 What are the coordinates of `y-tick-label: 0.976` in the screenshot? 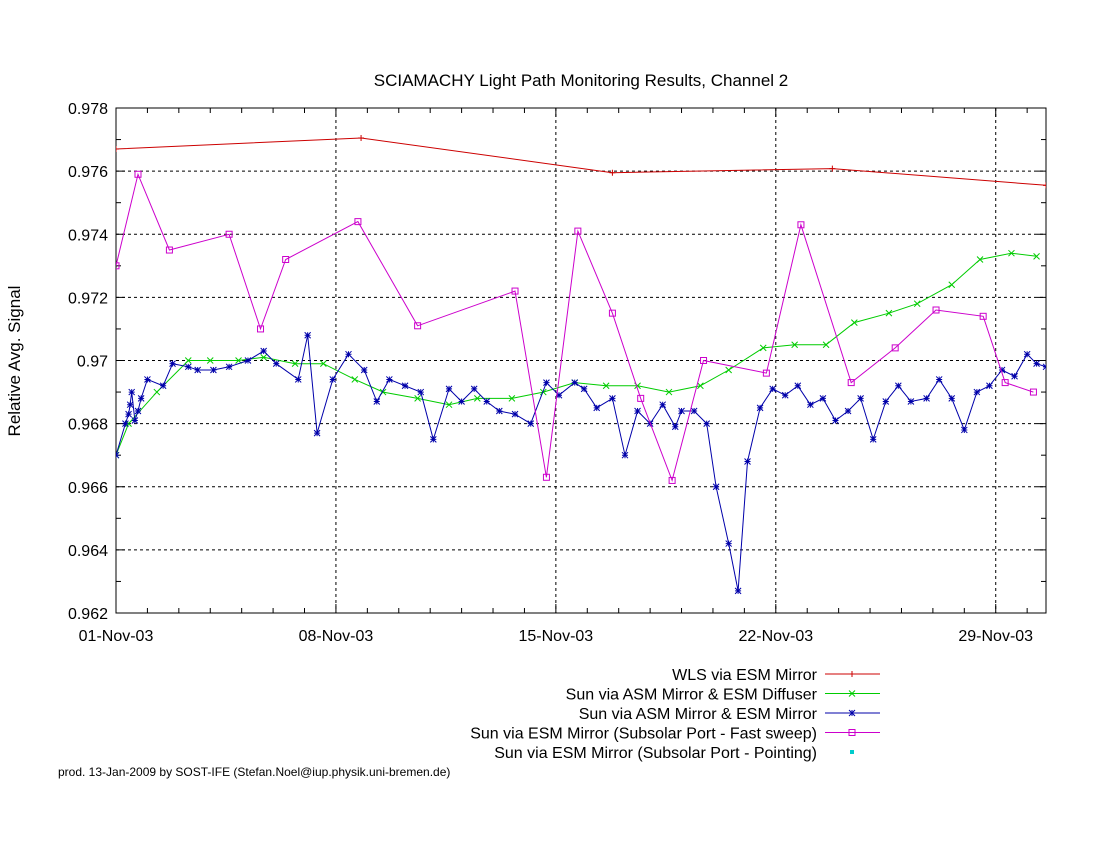 It's located at (88, 172).